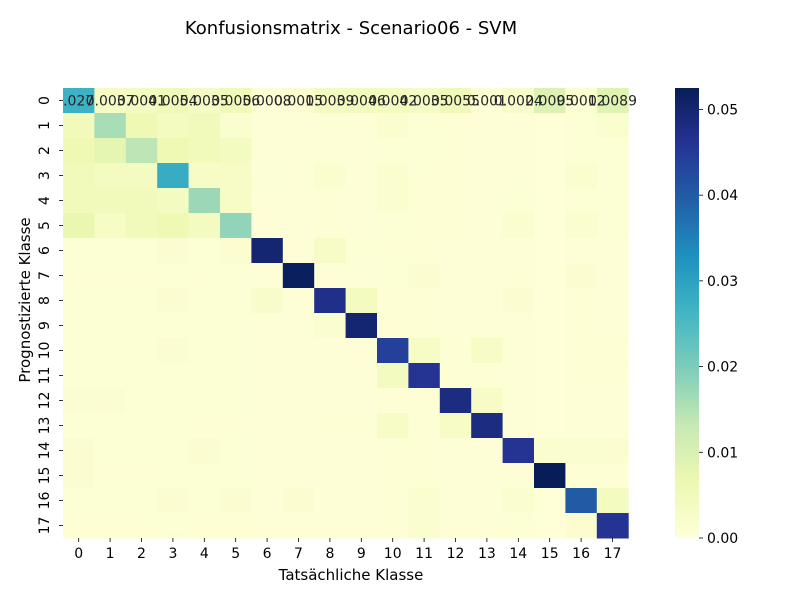  What do you see at coordinates (45, 526) in the screenshot?
I see `y-tick-label-17: 17` at bounding box center [45, 526].